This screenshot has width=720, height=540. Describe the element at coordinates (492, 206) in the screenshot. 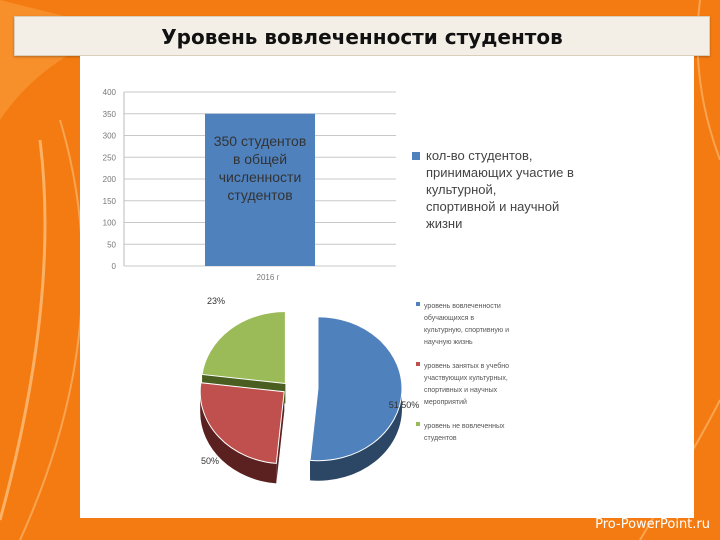

I see `legend-label: спортивной и научной` at that location.